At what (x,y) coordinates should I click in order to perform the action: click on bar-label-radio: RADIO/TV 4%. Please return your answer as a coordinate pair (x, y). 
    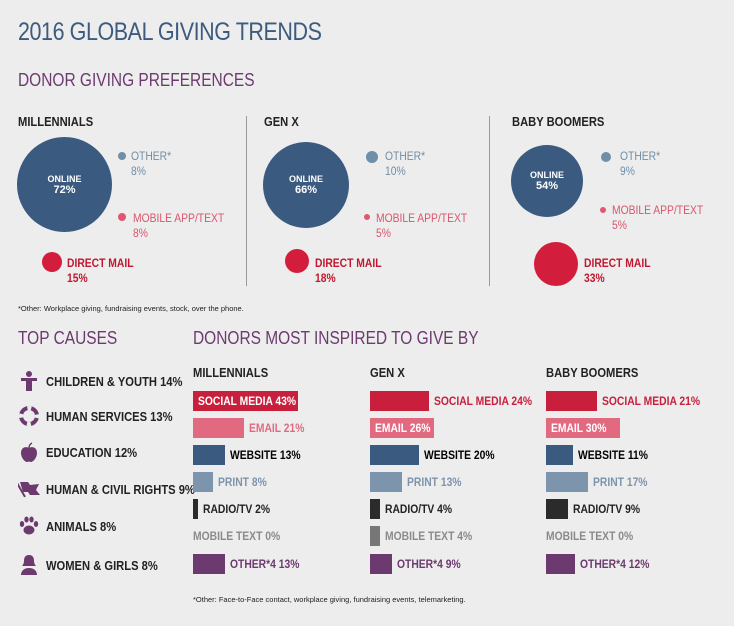
    Looking at the image, I should click on (419, 509).